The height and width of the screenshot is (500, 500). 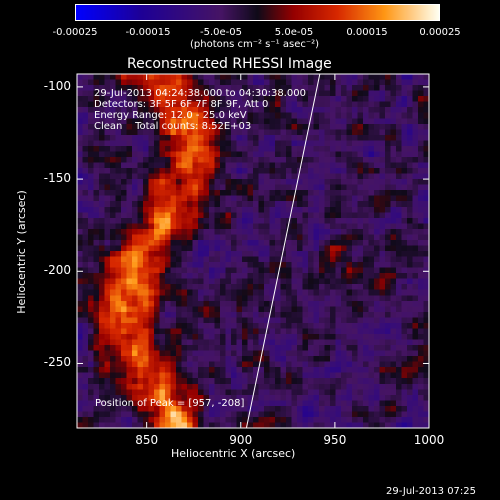 What do you see at coordinates (429, 440) in the screenshot?
I see `x-tick-label: 1000` at bounding box center [429, 440].